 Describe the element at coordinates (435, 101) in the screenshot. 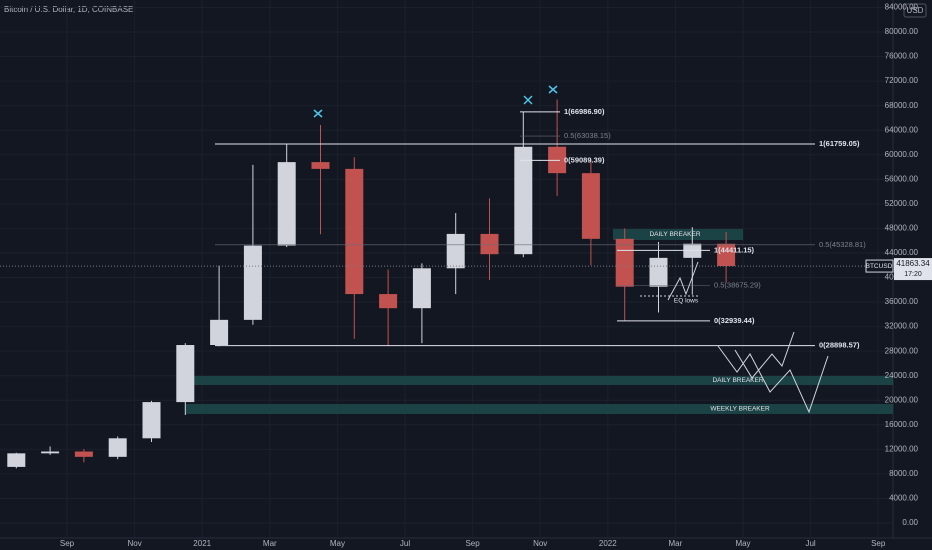

I see `markers` at that location.